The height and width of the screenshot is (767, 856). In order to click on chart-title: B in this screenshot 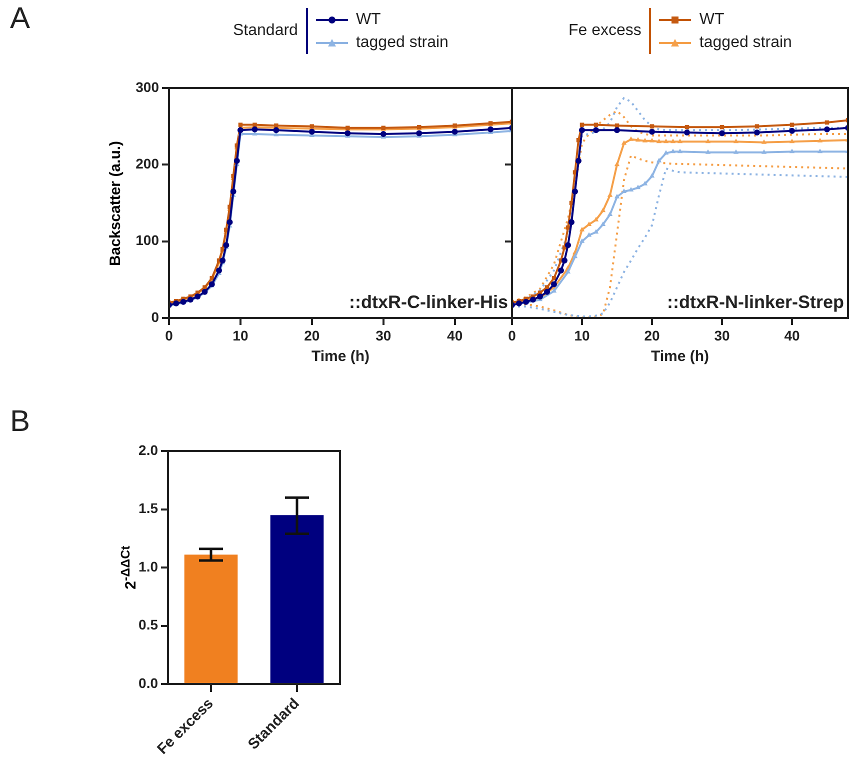, I will do `click(20, 422)`.